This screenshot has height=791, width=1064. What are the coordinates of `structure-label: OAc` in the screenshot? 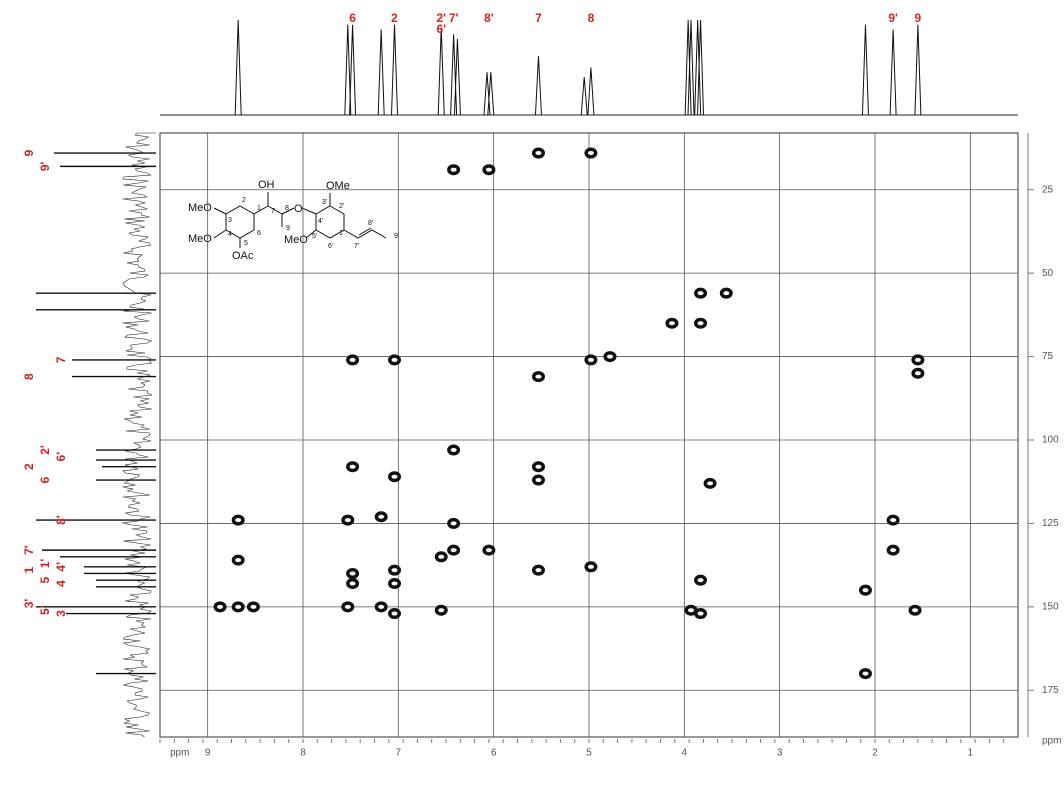 It's located at (243, 256).